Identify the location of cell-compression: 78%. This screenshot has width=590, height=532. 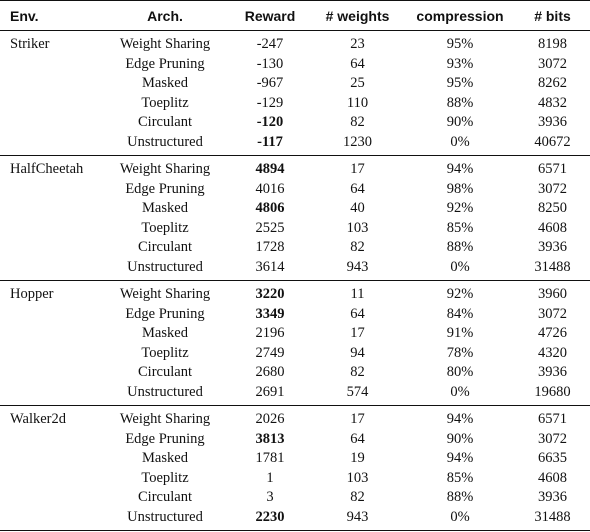
(460, 352).